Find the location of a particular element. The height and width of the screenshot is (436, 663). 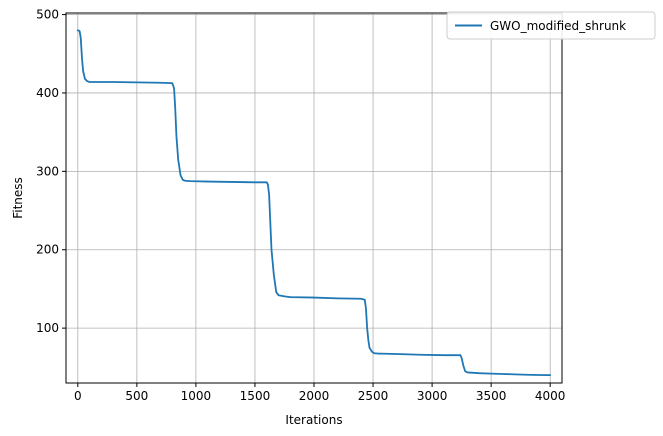

y-axis: 100 200 300 400 500 is located at coordinates (51, 171).